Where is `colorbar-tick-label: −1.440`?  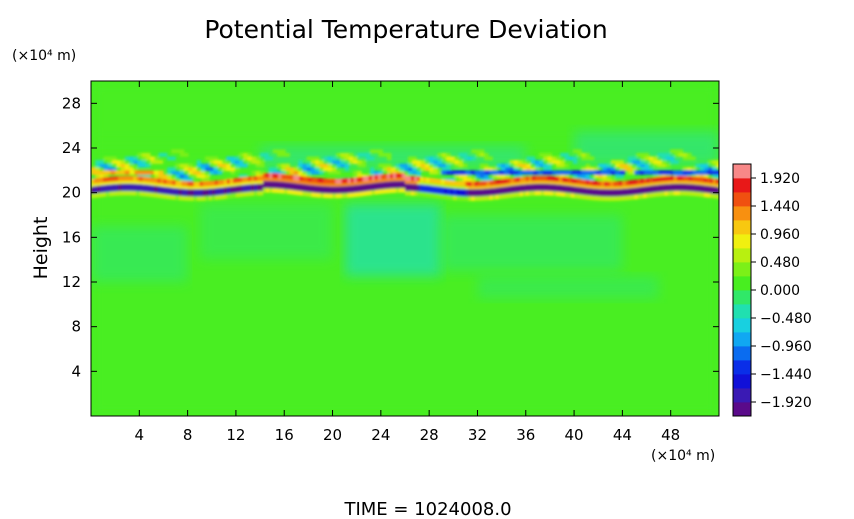 colorbar-tick-label: −1.440 is located at coordinates (786, 375).